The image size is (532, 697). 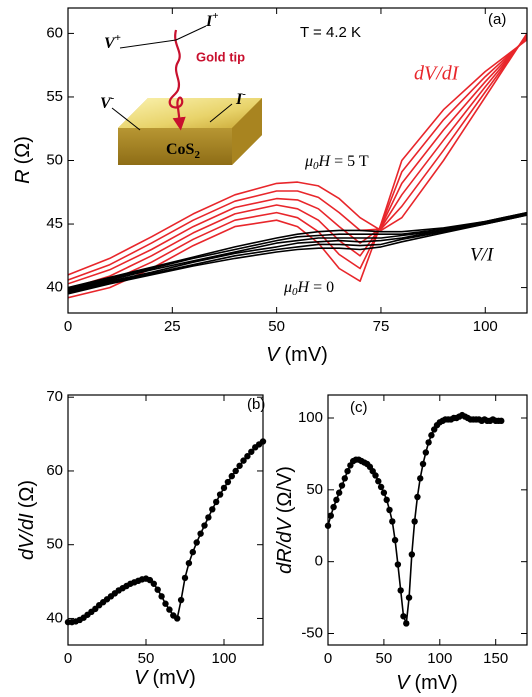 What do you see at coordinates (359, 407) in the screenshot?
I see `panel-label: (c)` at bounding box center [359, 407].